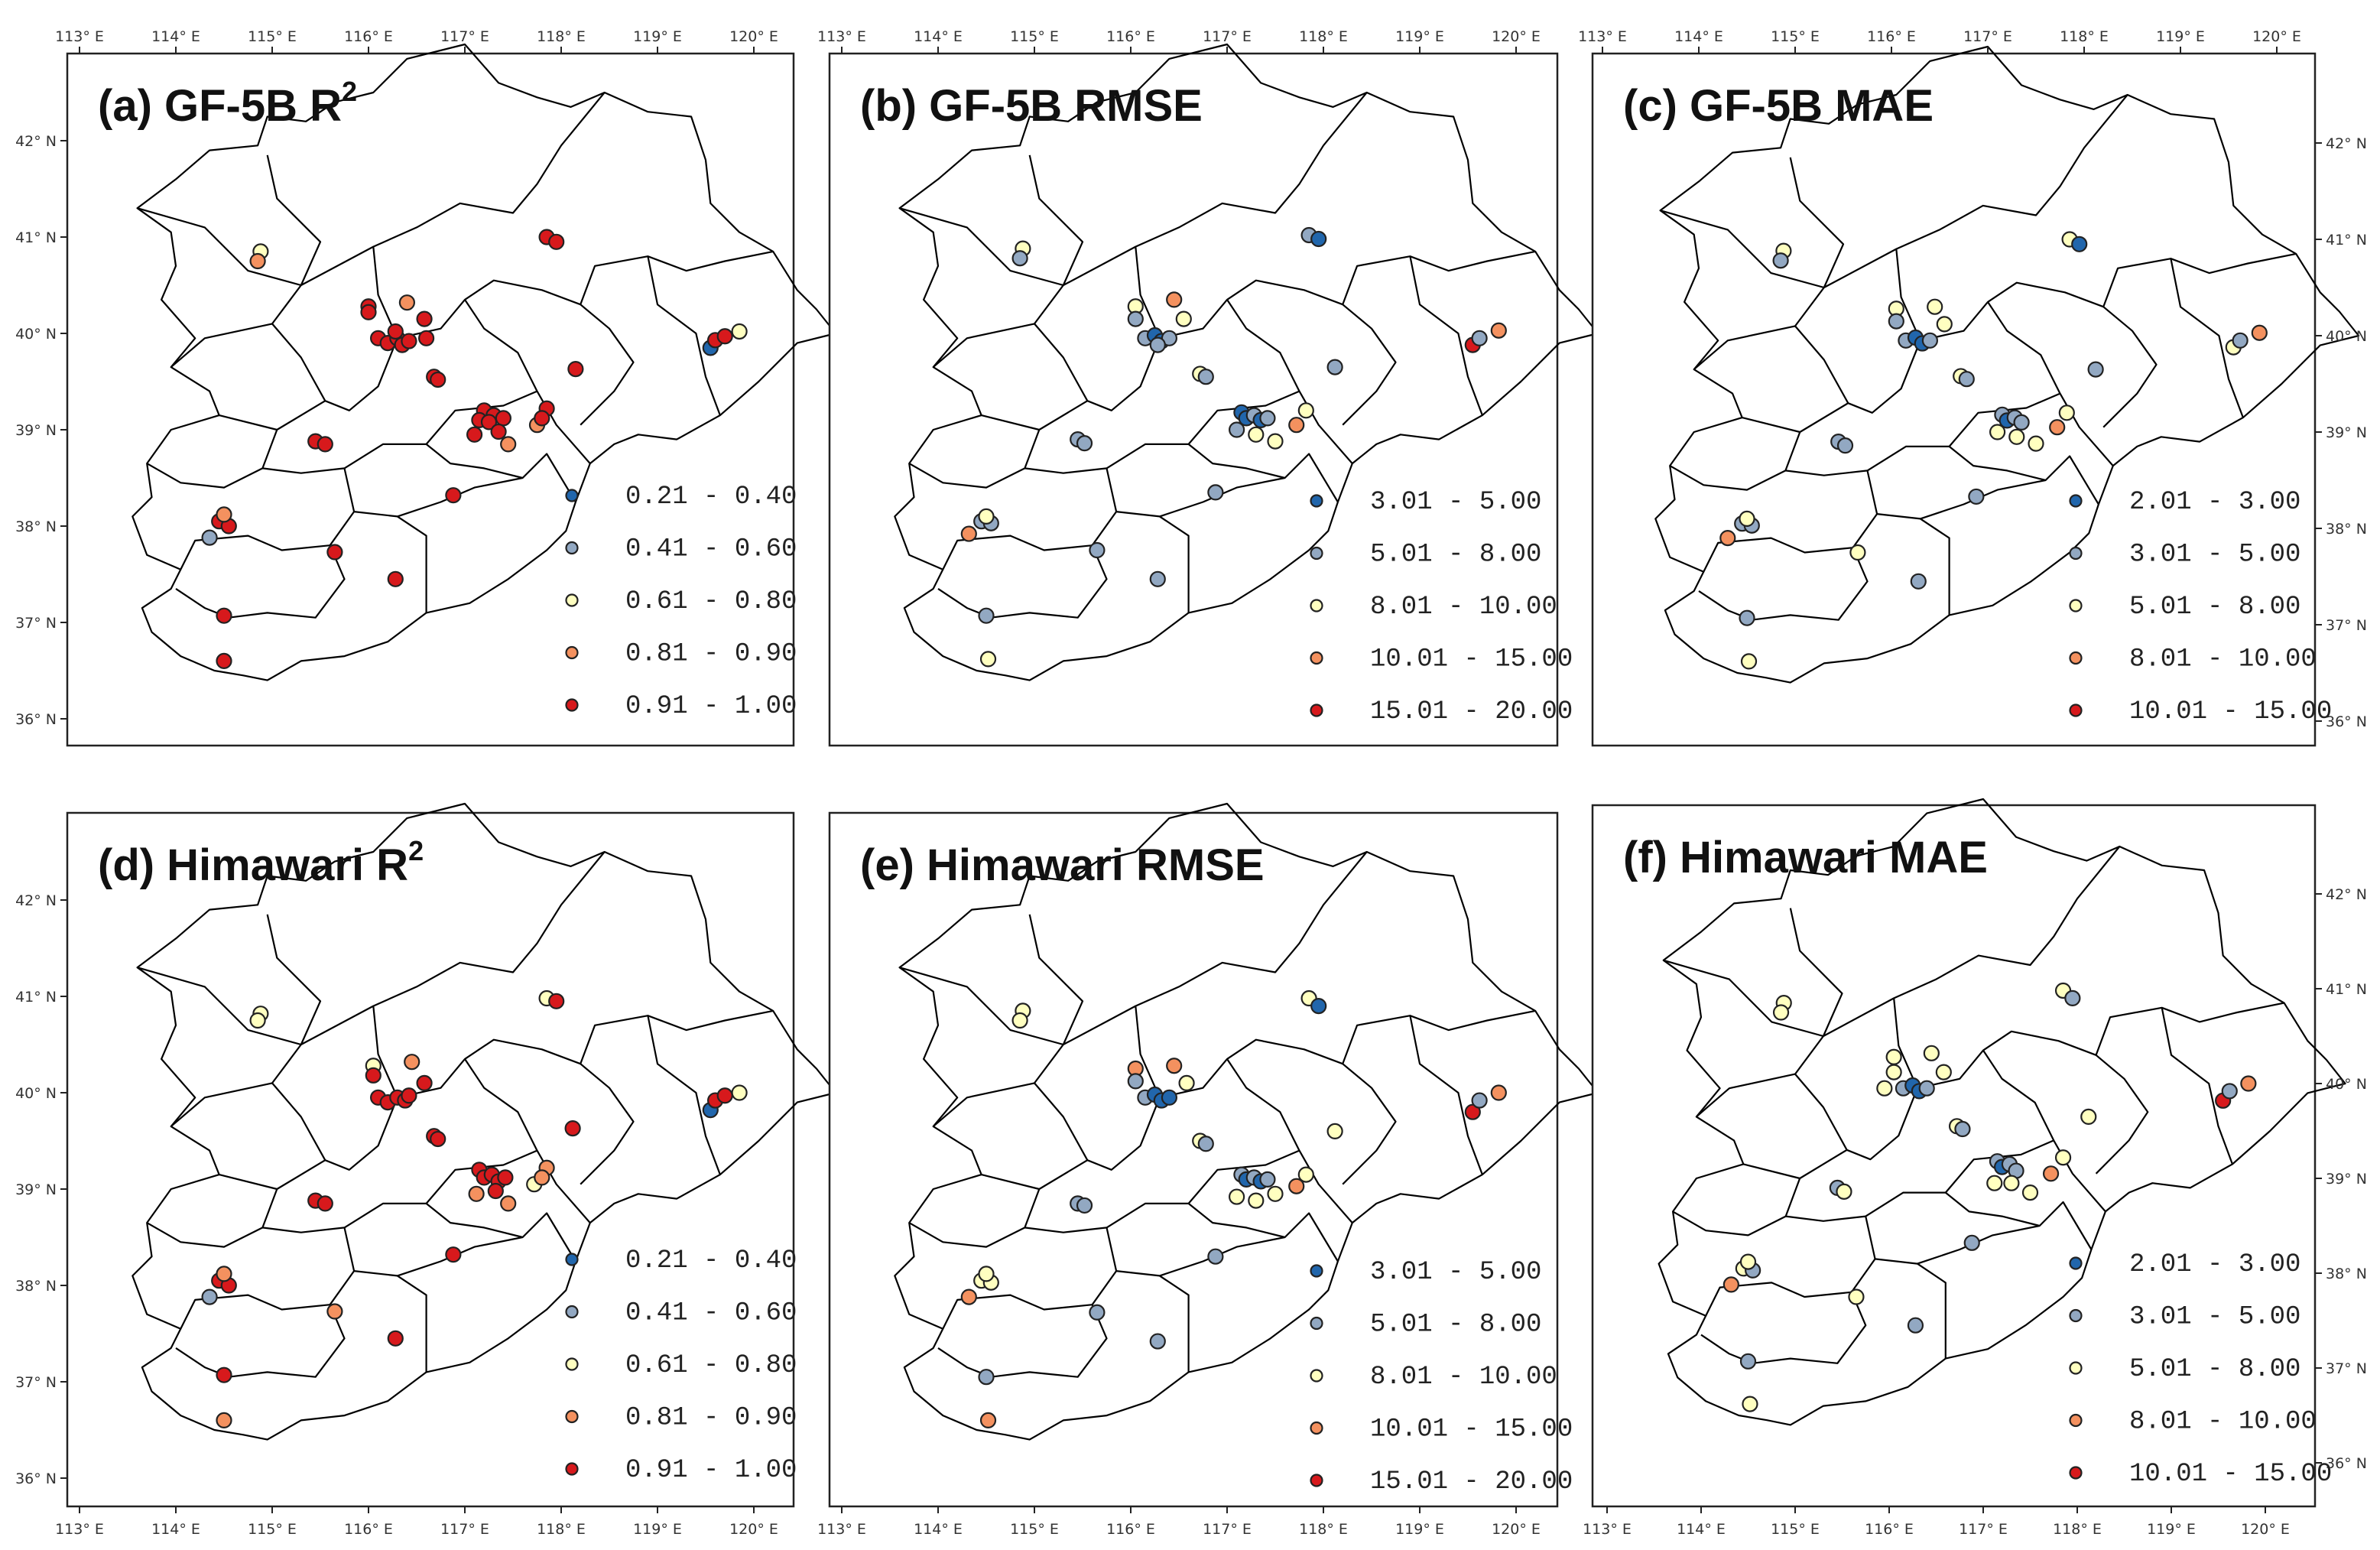 This screenshot has height=1550, width=2380. I want to click on lat-tick-label: 41° N, so click(36, 238).